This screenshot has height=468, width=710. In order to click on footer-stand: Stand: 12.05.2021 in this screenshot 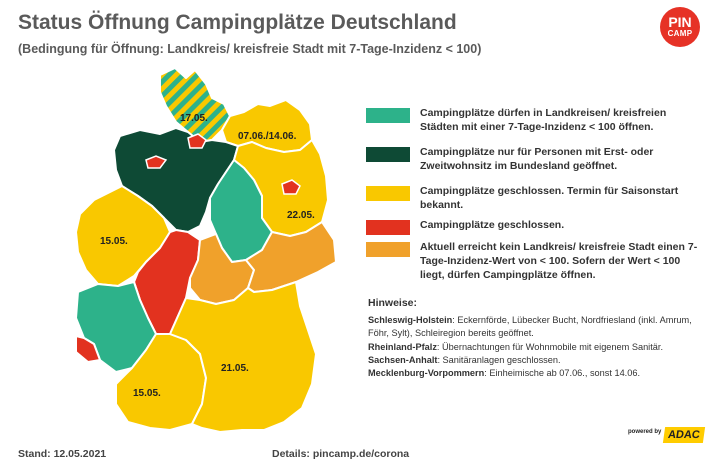, I will do `click(62, 454)`.